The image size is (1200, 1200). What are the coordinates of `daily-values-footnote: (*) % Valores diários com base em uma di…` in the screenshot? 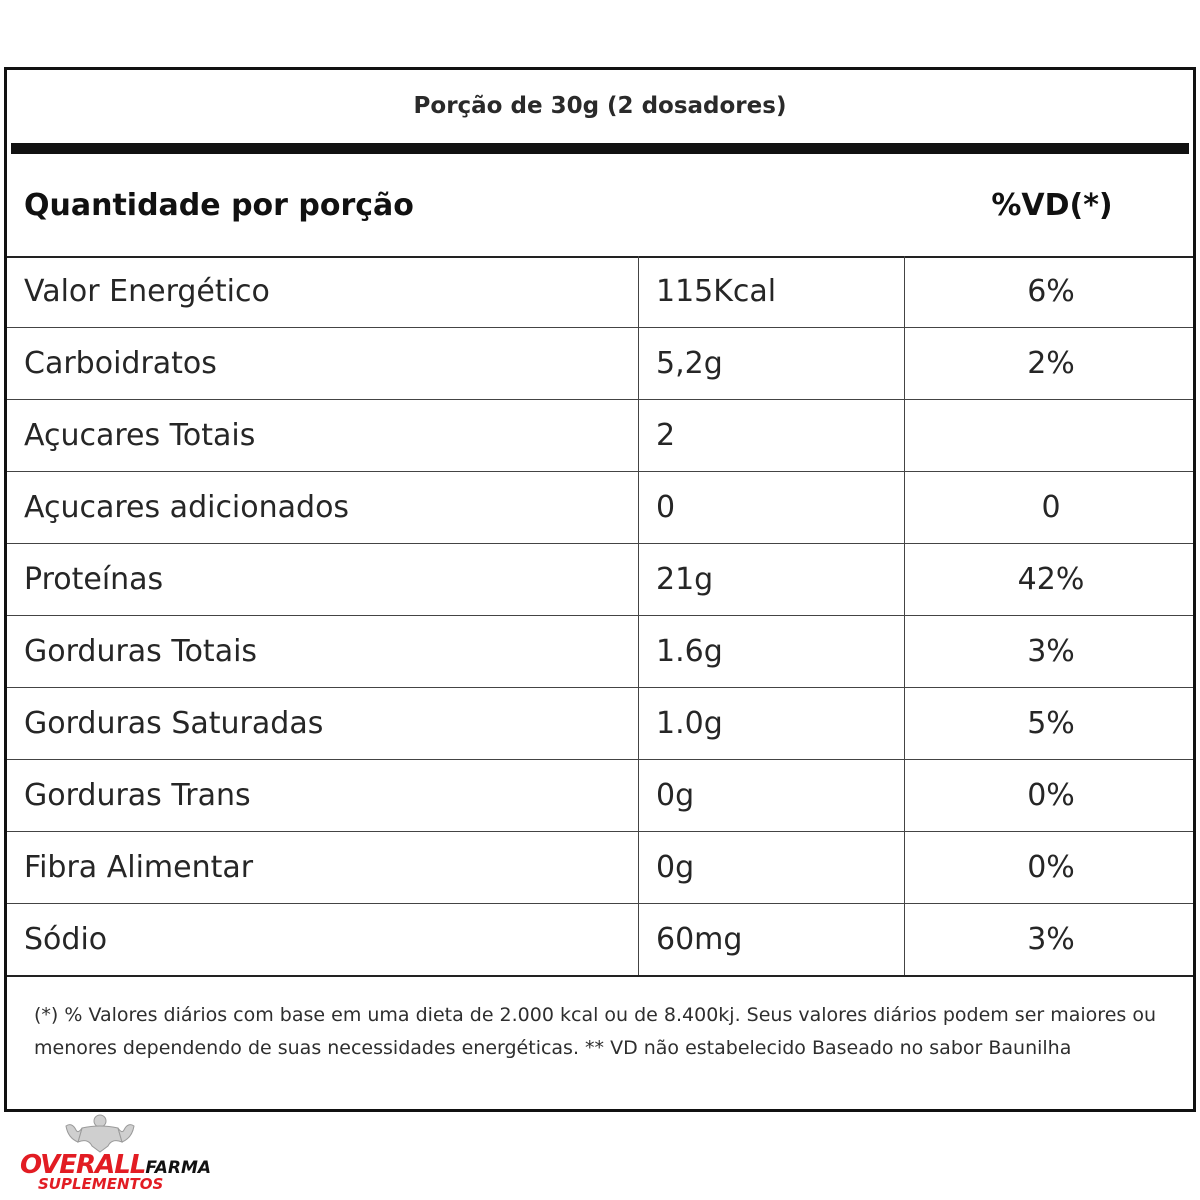 It's located at (595, 1031).